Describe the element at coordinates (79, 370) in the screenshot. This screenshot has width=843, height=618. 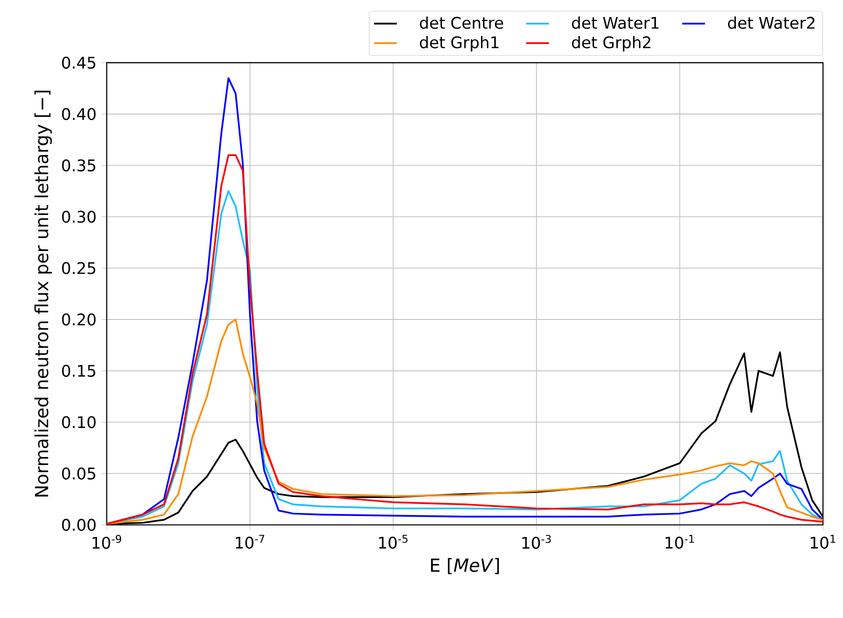
I see `y-tick-label: 0.15` at that location.